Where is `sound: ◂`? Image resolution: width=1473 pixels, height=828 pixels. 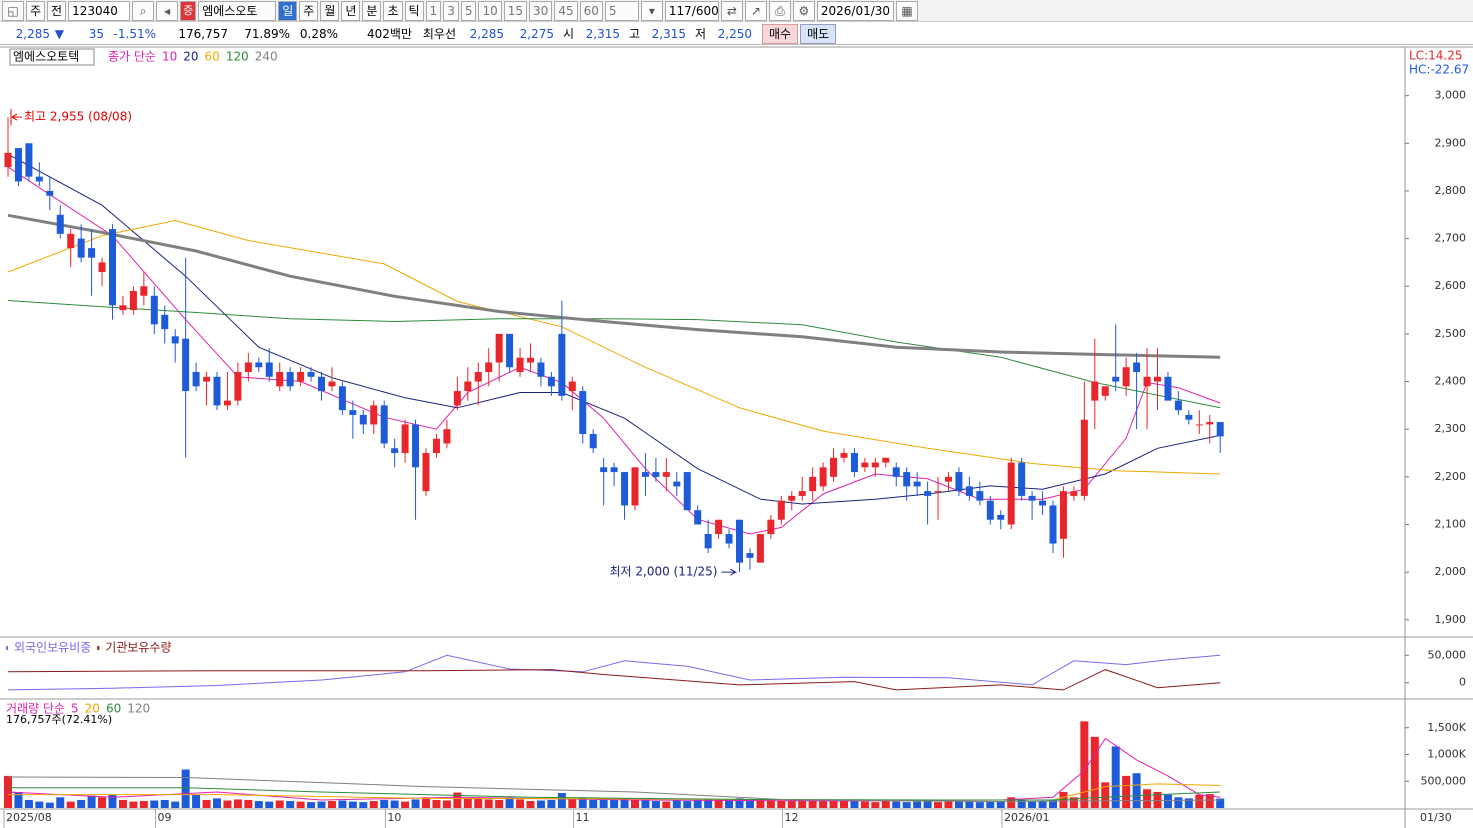 sound: ◂ is located at coordinates (167, 10).